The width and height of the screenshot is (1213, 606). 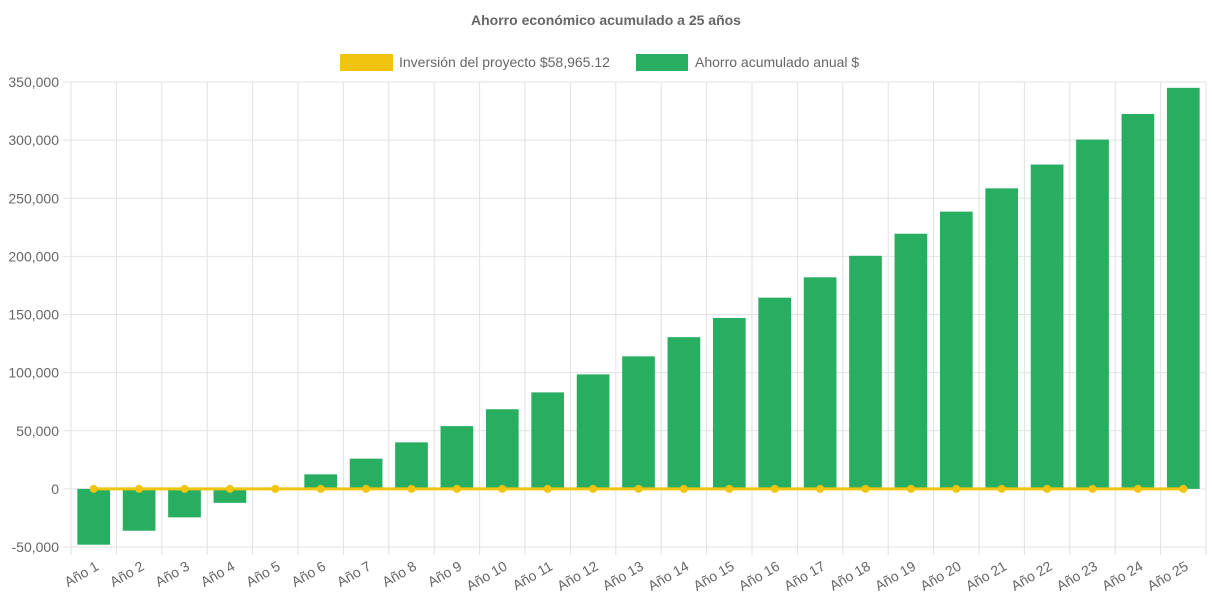 What do you see at coordinates (33, 373) in the screenshot?
I see `y-tick-label: 100,000` at bounding box center [33, 373].